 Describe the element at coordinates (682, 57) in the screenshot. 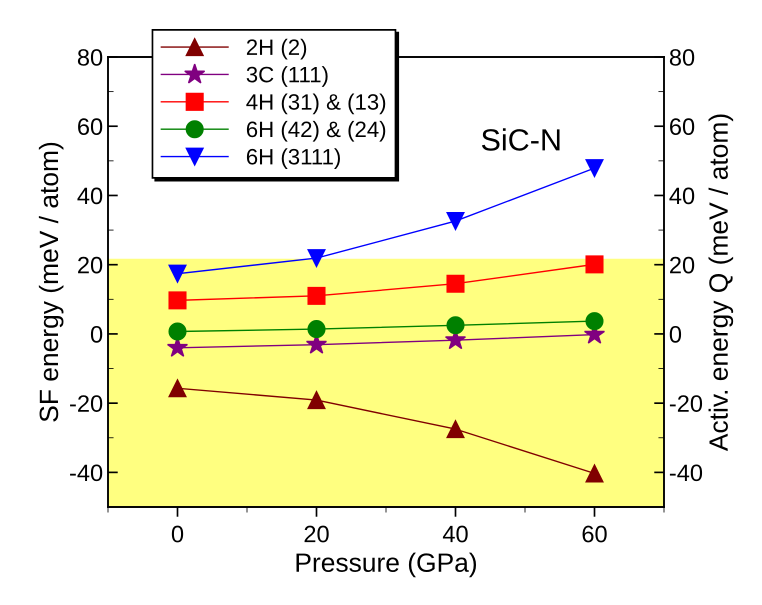

I see `y2-tick-label: 80` at that location.